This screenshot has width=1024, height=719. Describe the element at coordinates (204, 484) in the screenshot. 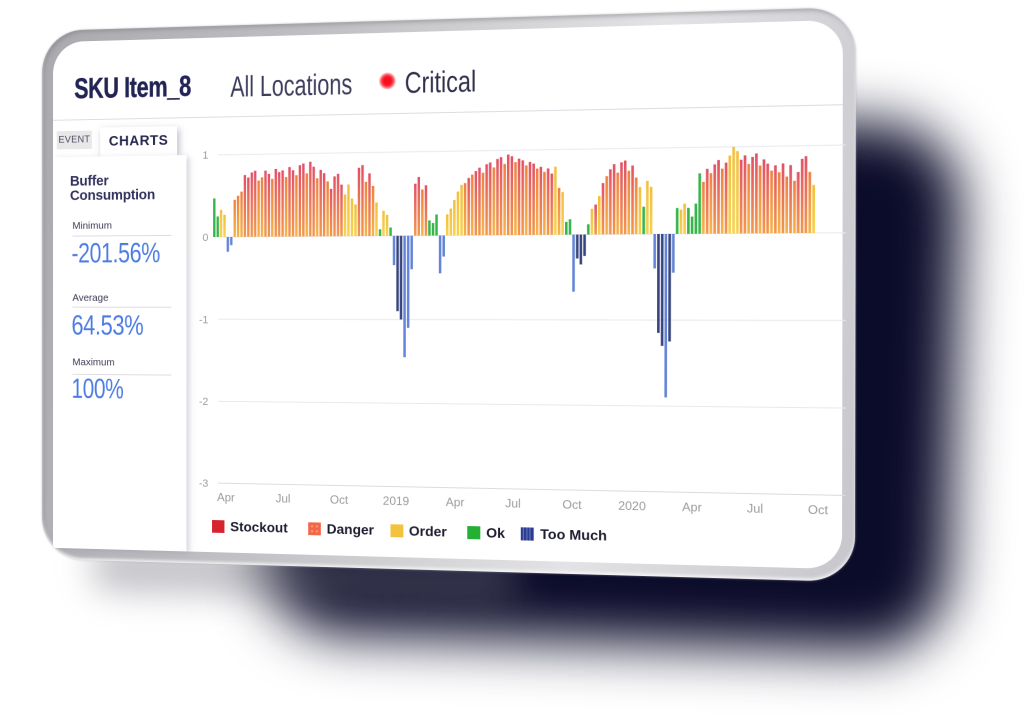

I see `svg-text: -3` at that location.